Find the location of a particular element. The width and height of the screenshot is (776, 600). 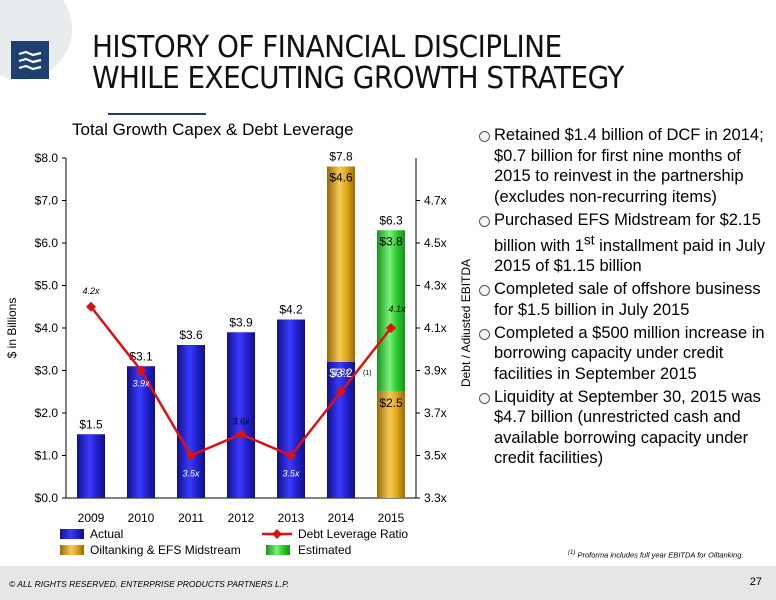

bar-total-label: $6.3 is located at coordinates (391, 220).